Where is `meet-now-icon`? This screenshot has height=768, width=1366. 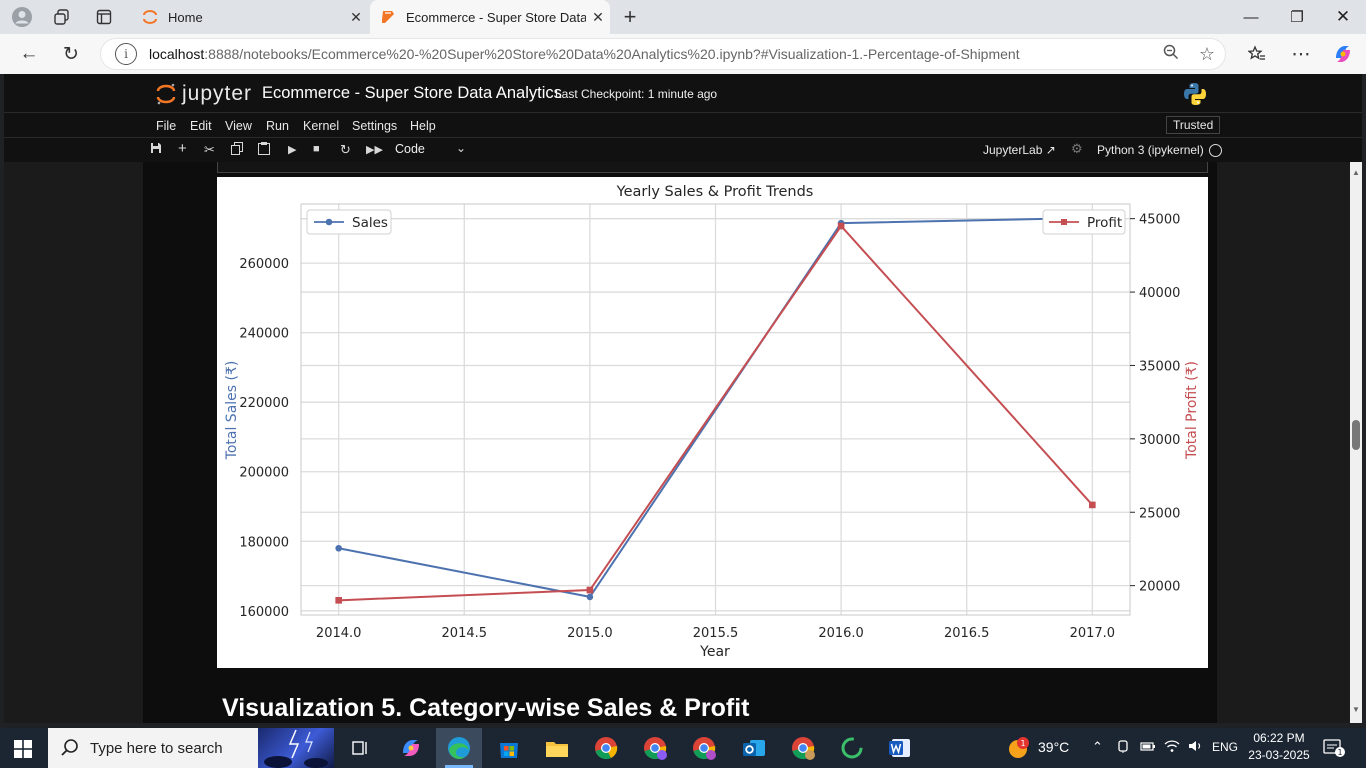
meet-now-icon is located at coordinates (1123, 747).